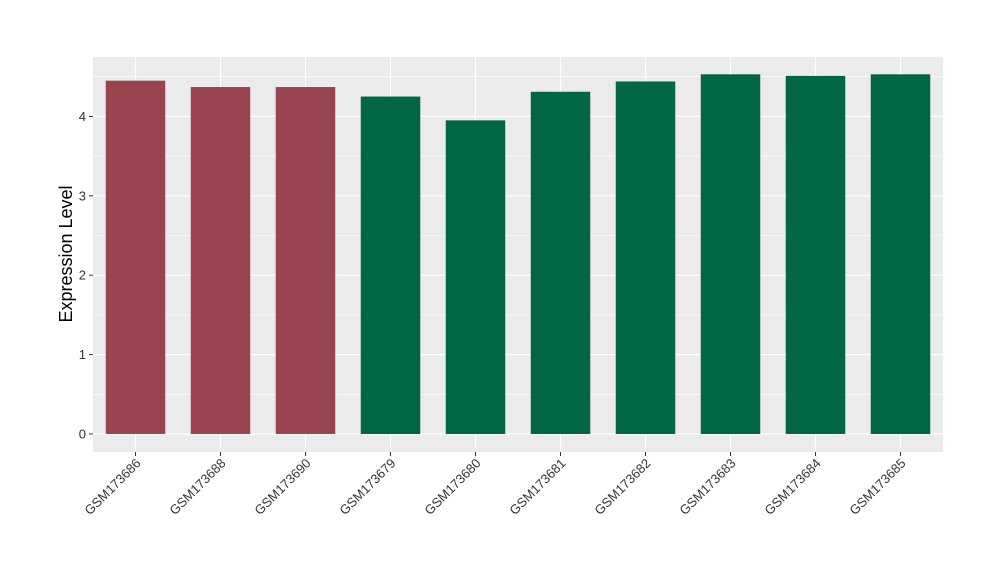  What do you see at coordinates (900, 254) in the screenshot?
I see `bar-GSM173685` at bounding box center [900, 254].